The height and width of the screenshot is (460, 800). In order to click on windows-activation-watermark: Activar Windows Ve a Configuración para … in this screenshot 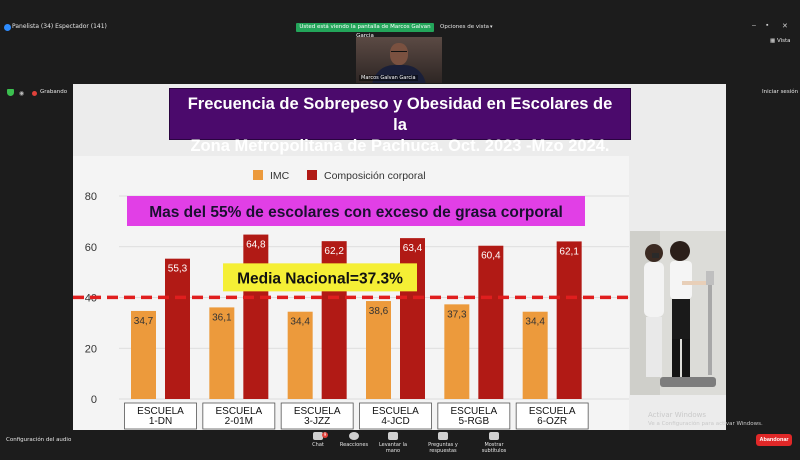, I will do `click(705, 420)`.